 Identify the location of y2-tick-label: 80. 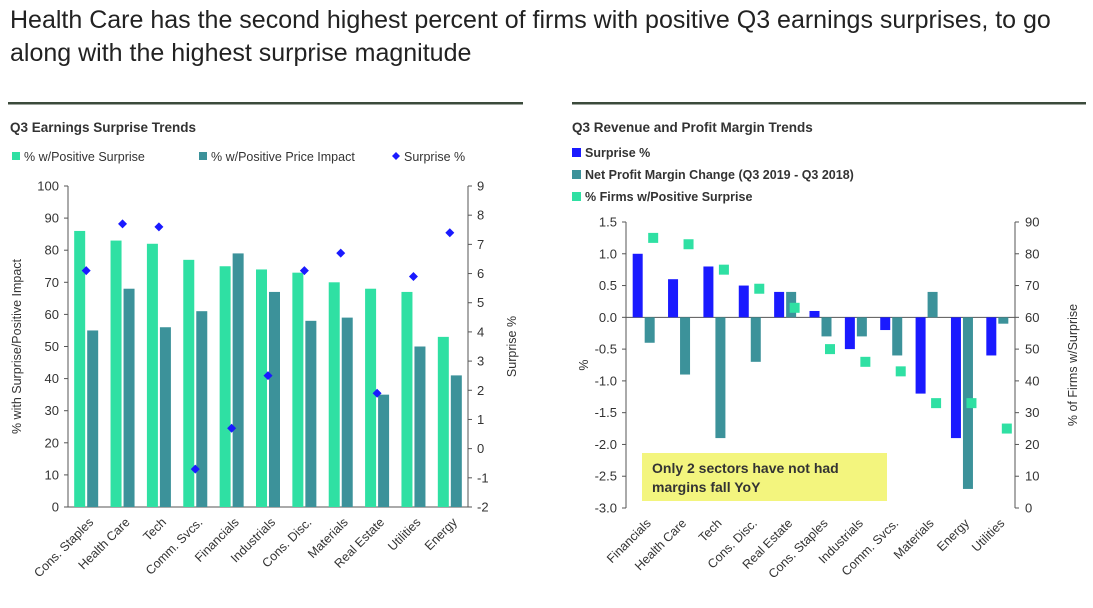
(1032, 253).